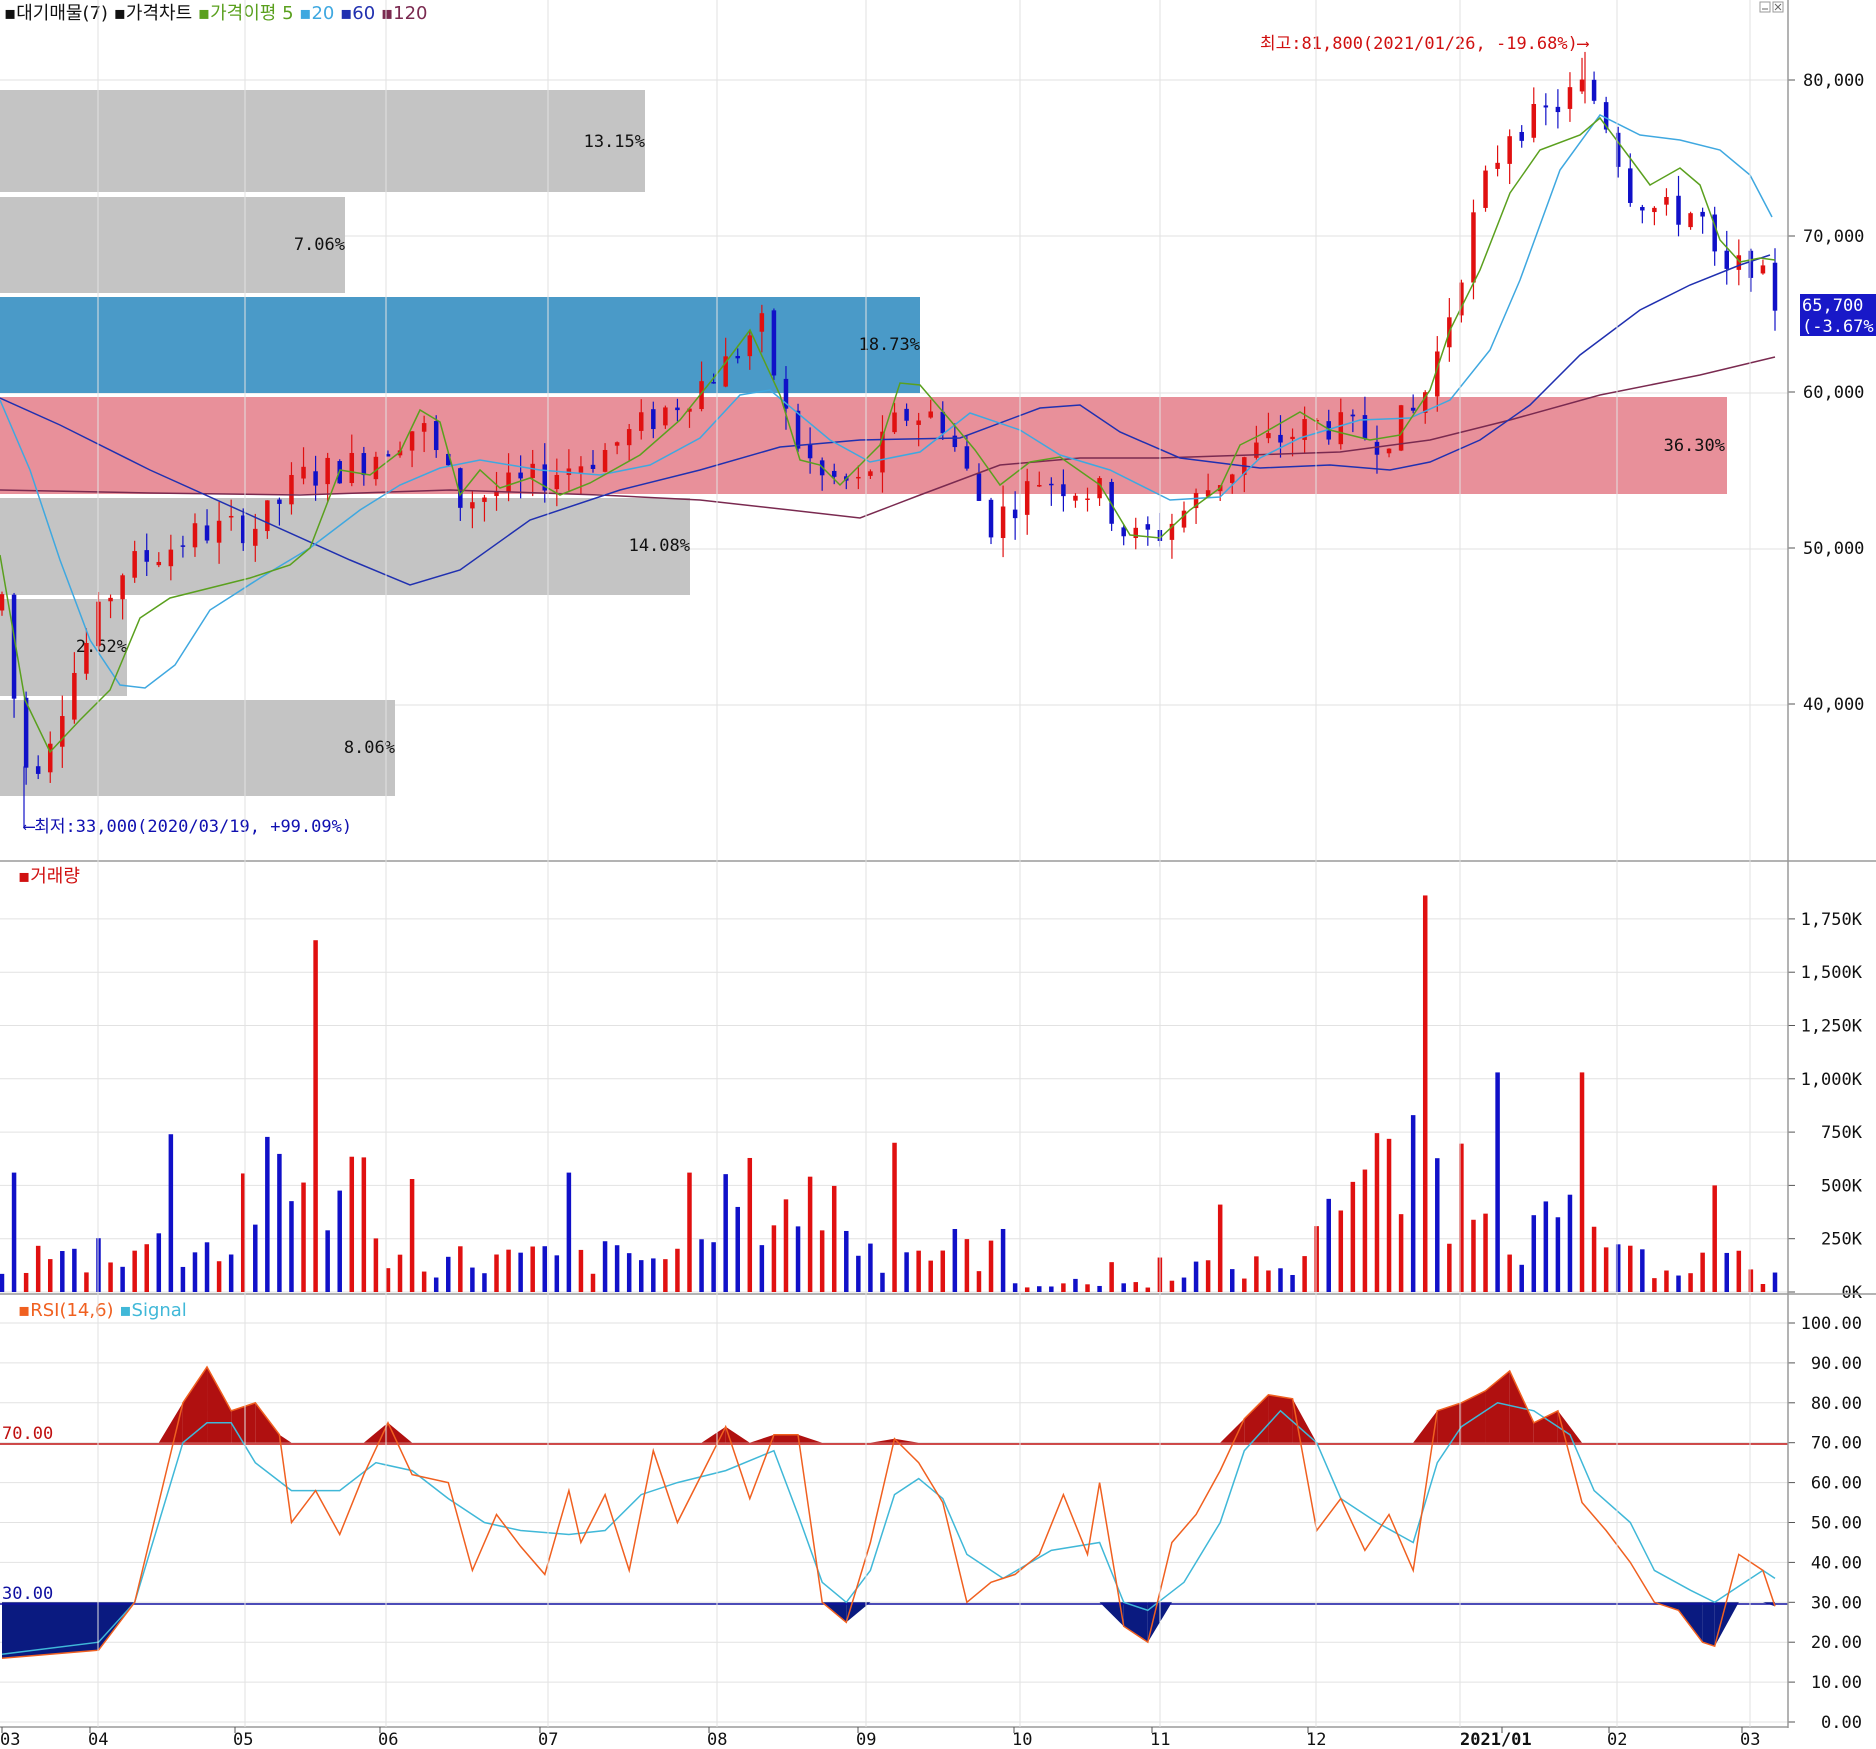 The height and width of the screenshot is (1749, 1876). Describe the element at coordinates (1316, 1739) in the screenshot. I see `x-tick-label: 12` at that location.